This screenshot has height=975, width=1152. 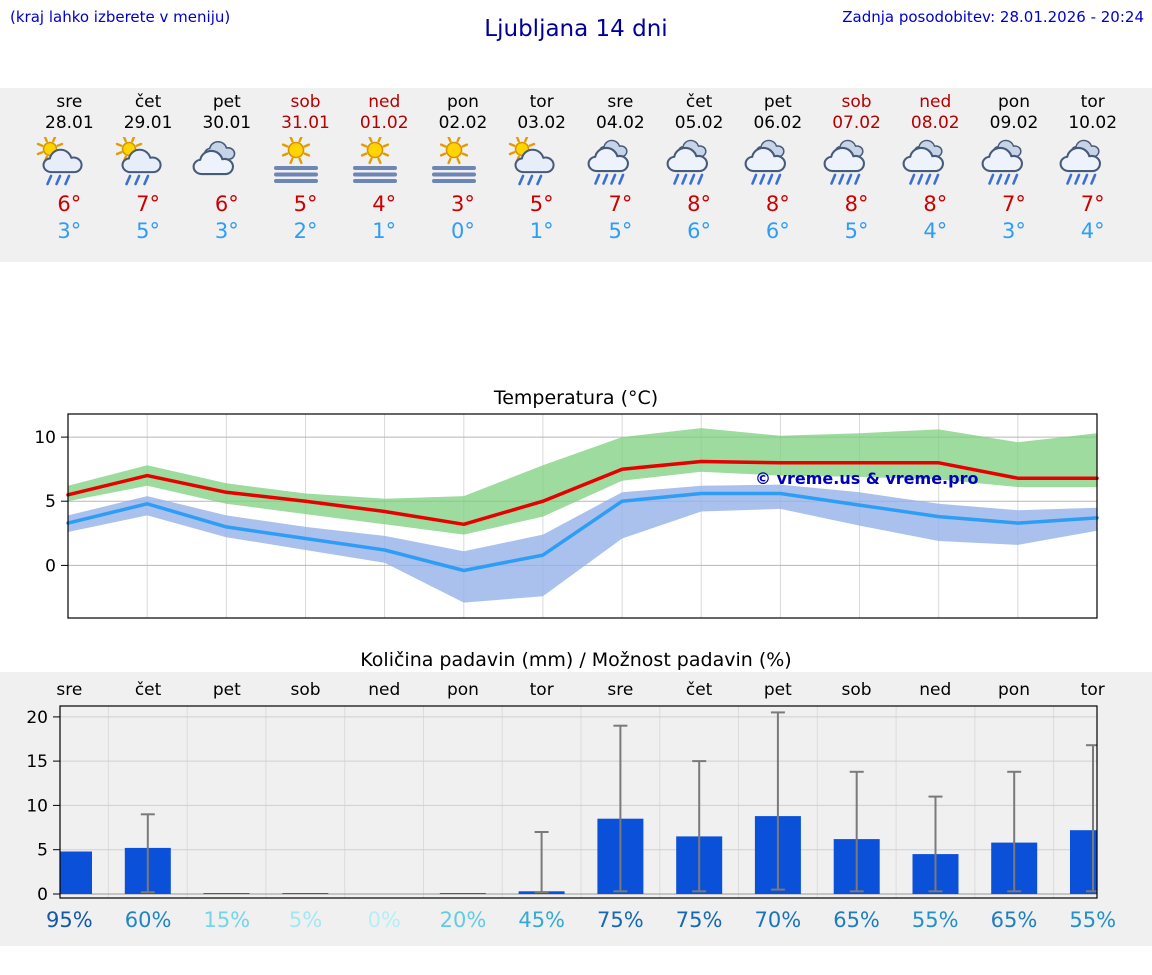 I want to click on forecast-day-column: sre 28.01 6° 3°, so click(x=69, y=177).